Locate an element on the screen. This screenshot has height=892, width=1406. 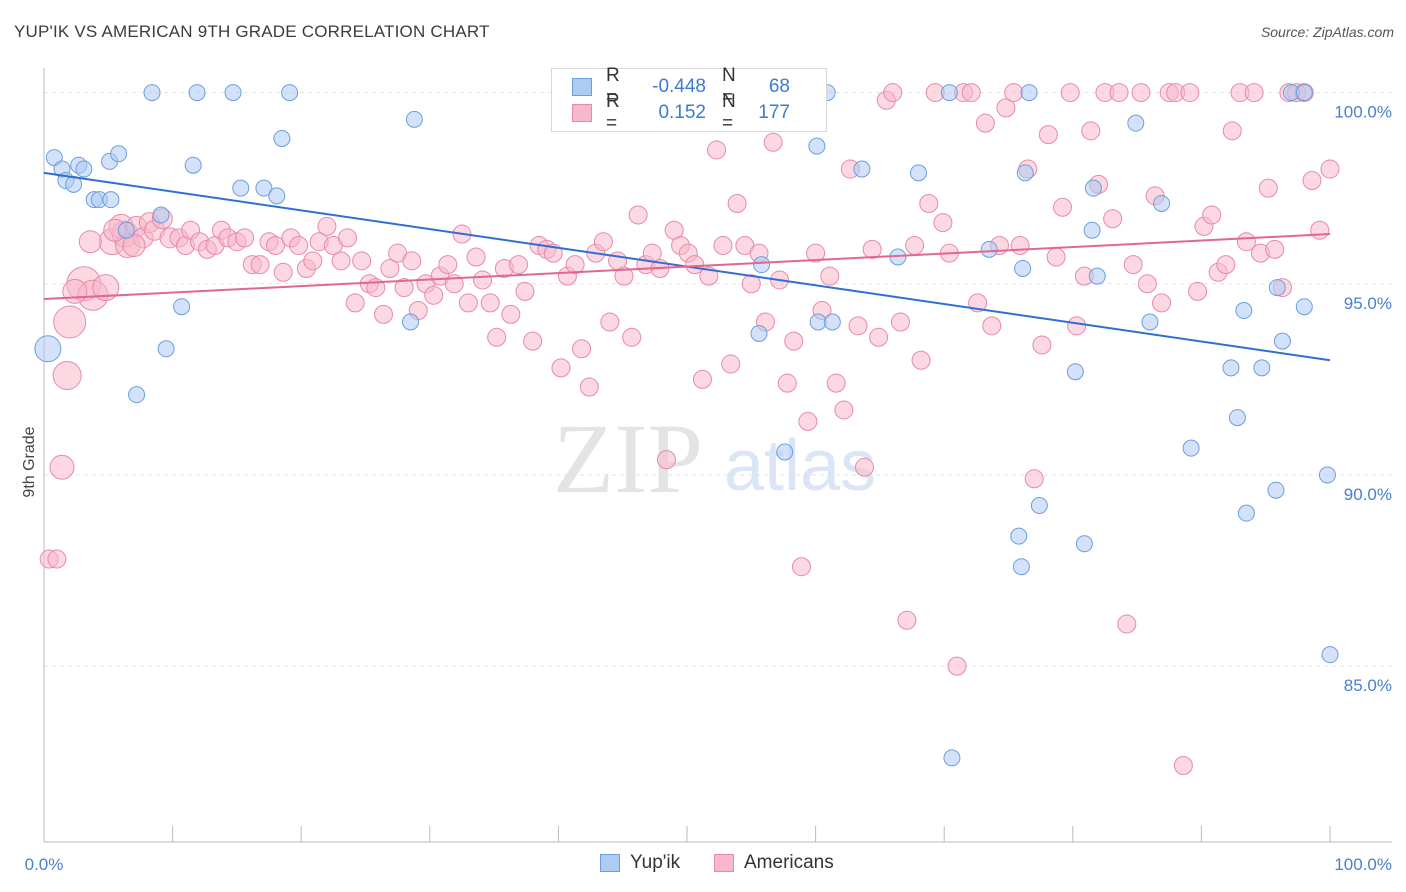
y-tick-label: 95.0% is located at coordinates (1368, 303).